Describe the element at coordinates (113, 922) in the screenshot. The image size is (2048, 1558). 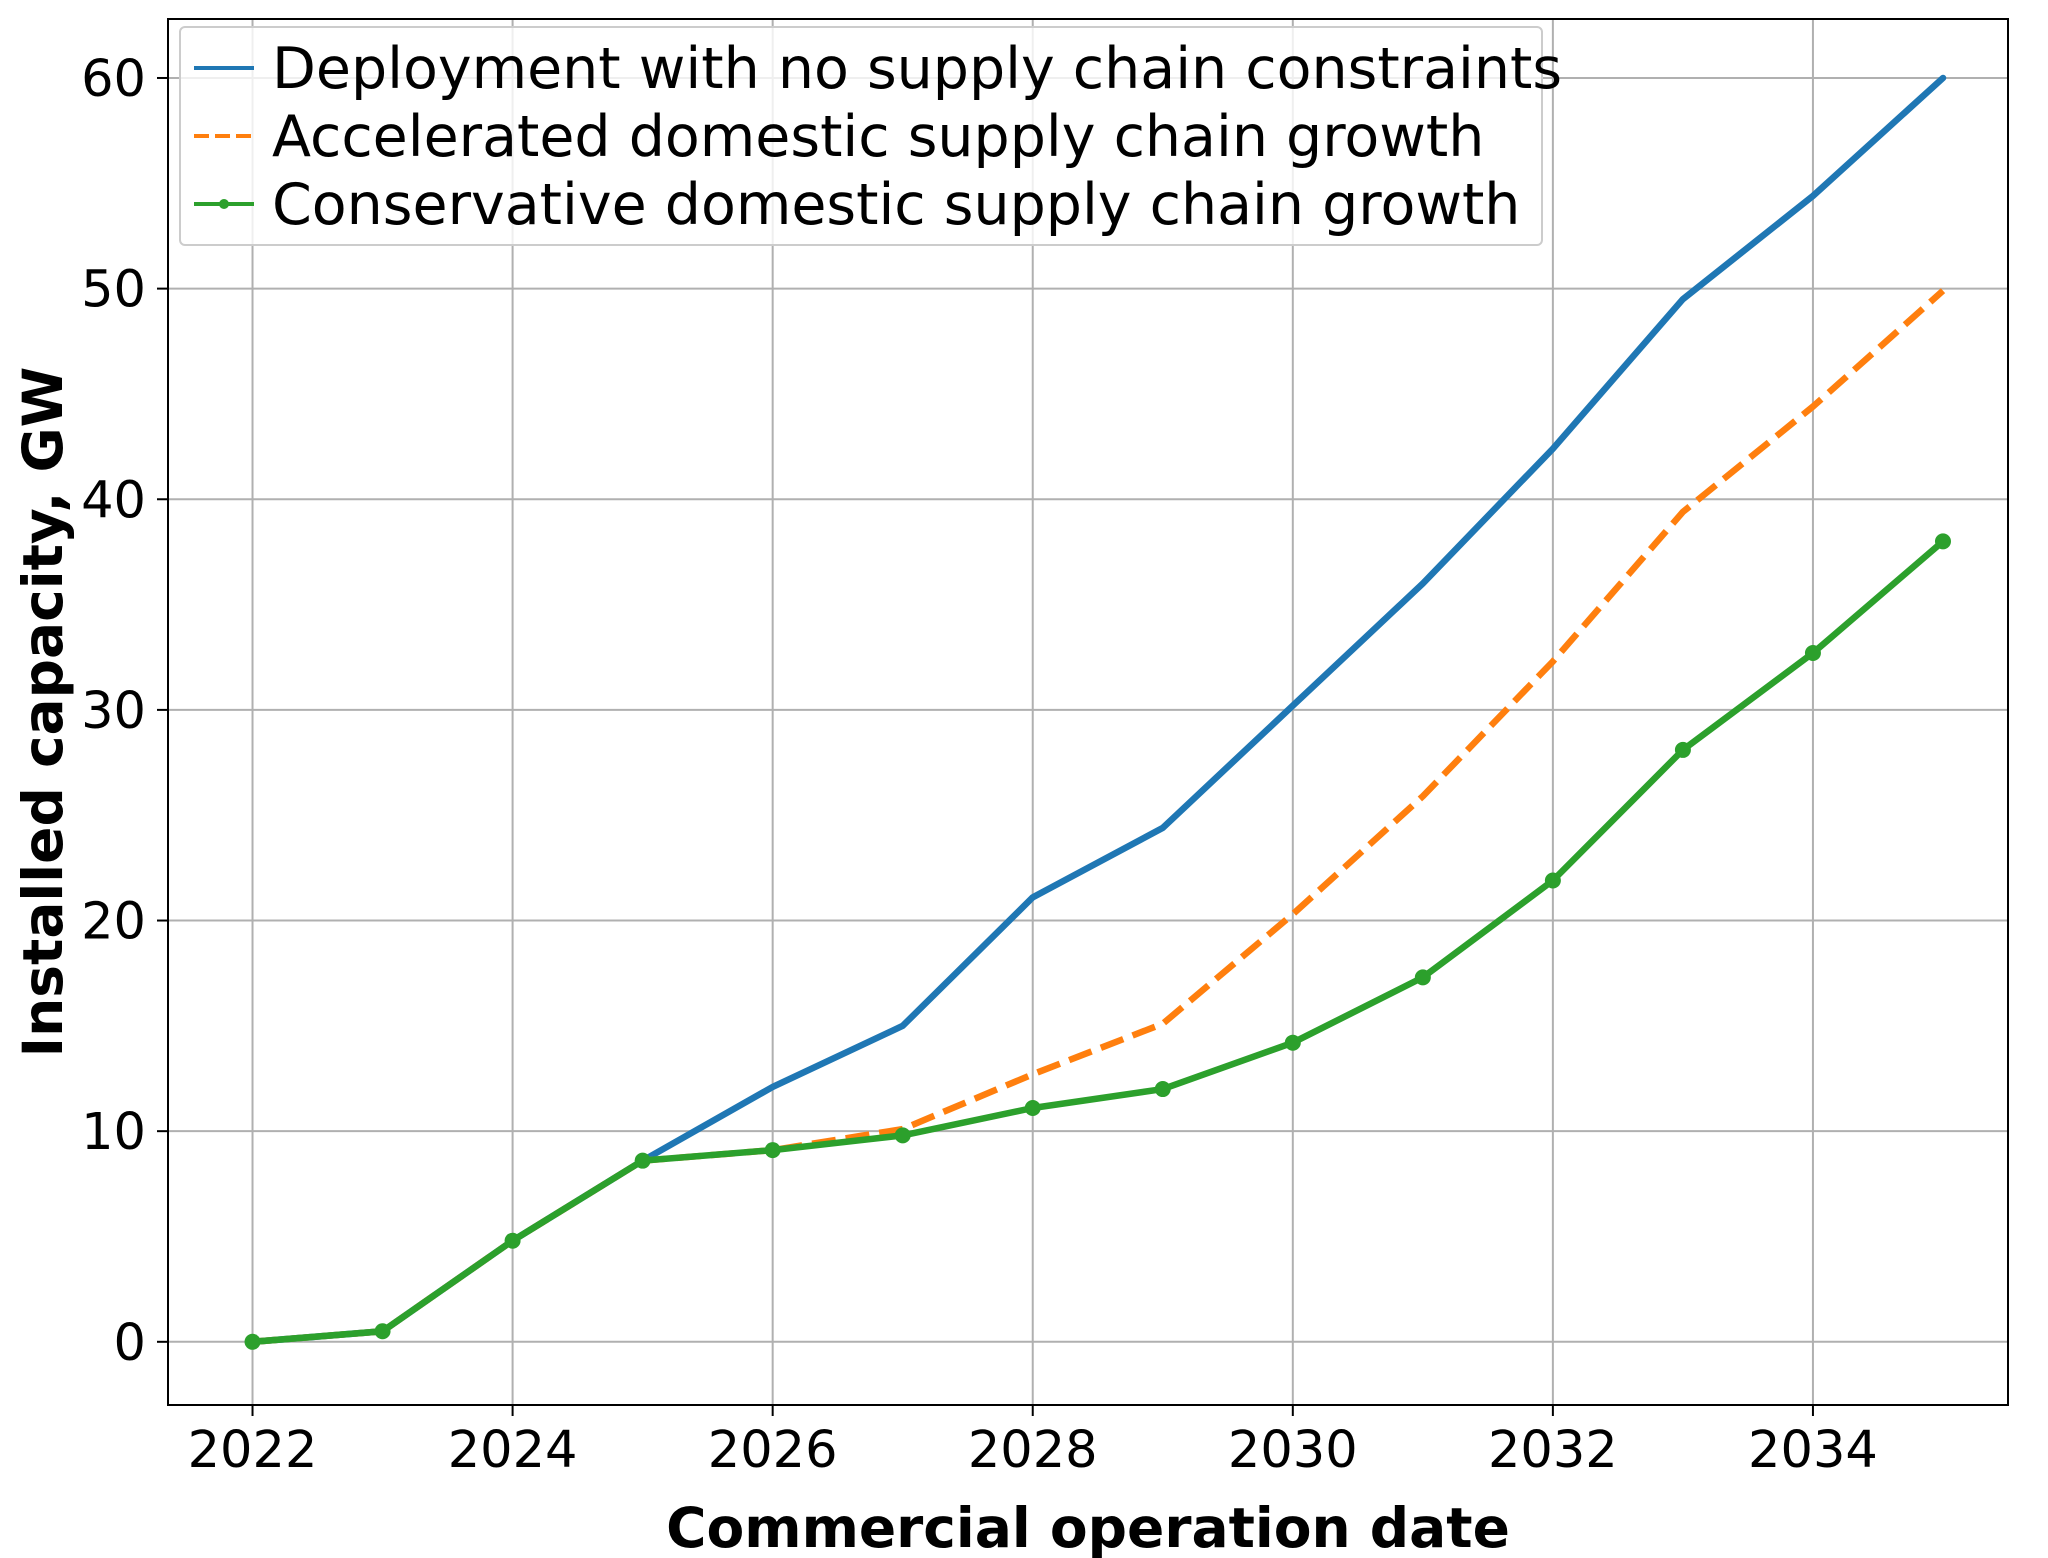
I see `y-tick-label: 20` at that location.